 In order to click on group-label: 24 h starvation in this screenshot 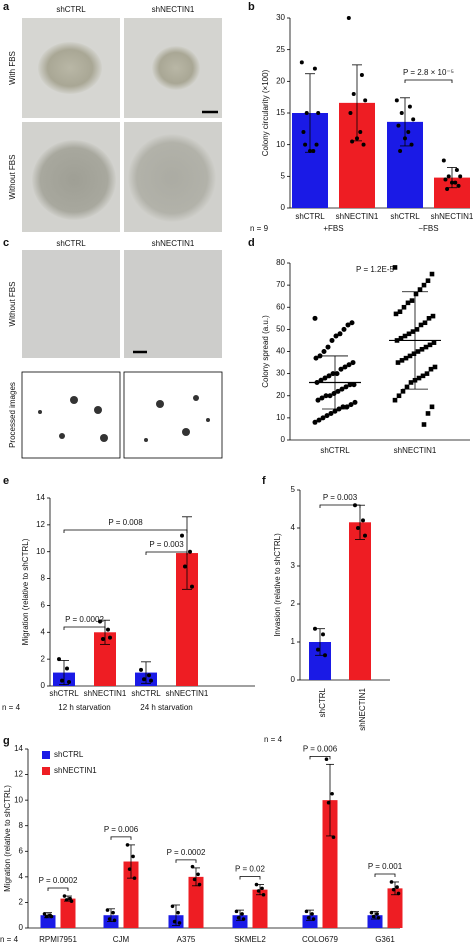, I will do `click(166, 707)`.